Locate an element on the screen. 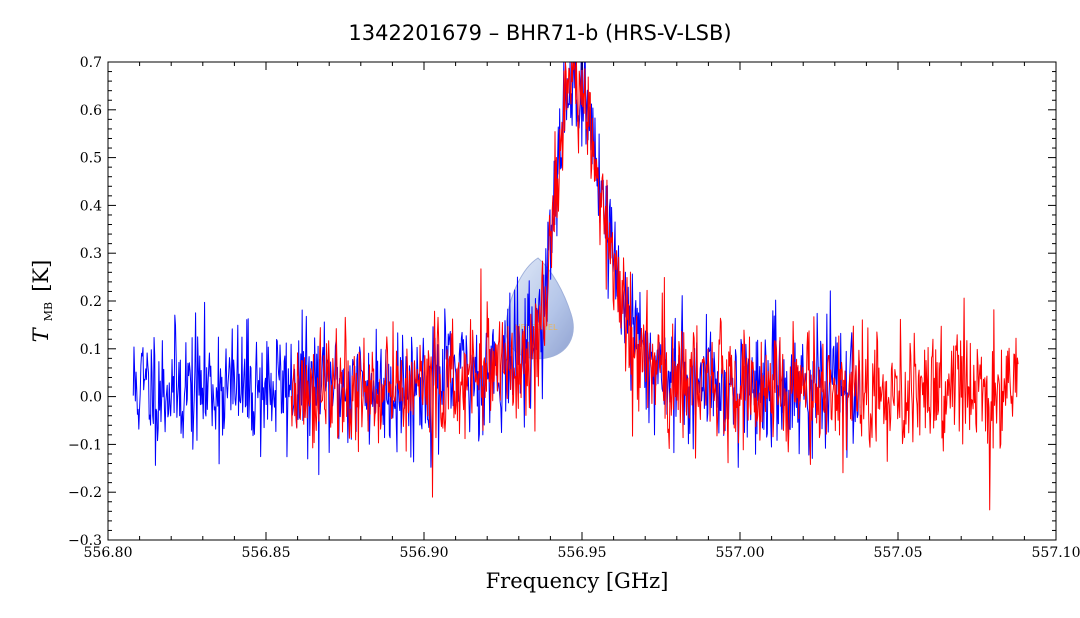  y-tick-label: 0.6 is located at coordinates (91, 111).